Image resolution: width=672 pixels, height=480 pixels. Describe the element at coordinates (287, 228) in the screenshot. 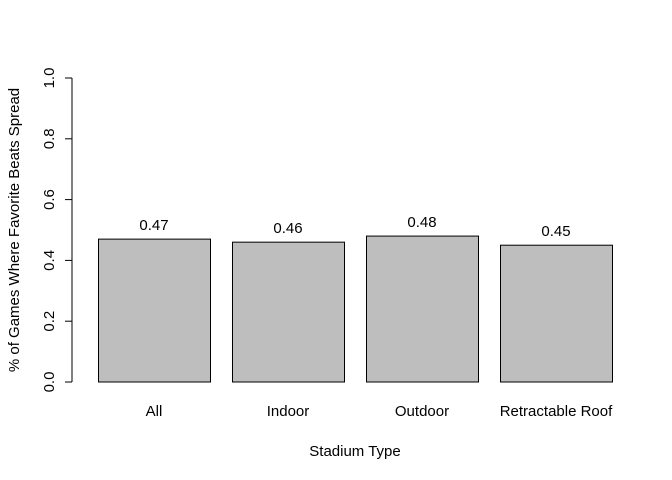

I see `bar-value-label: 0.46` at that location.